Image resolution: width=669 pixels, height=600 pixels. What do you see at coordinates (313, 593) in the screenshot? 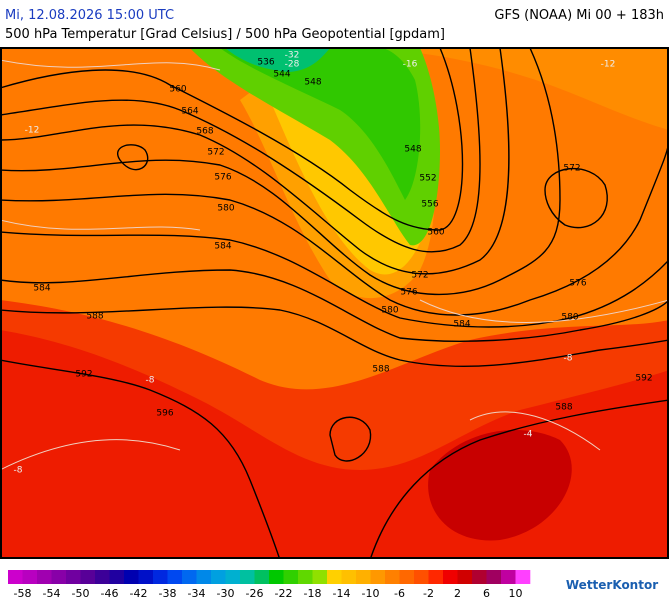
I see `colorbar-label: -18` at bounding box center [313, 593].